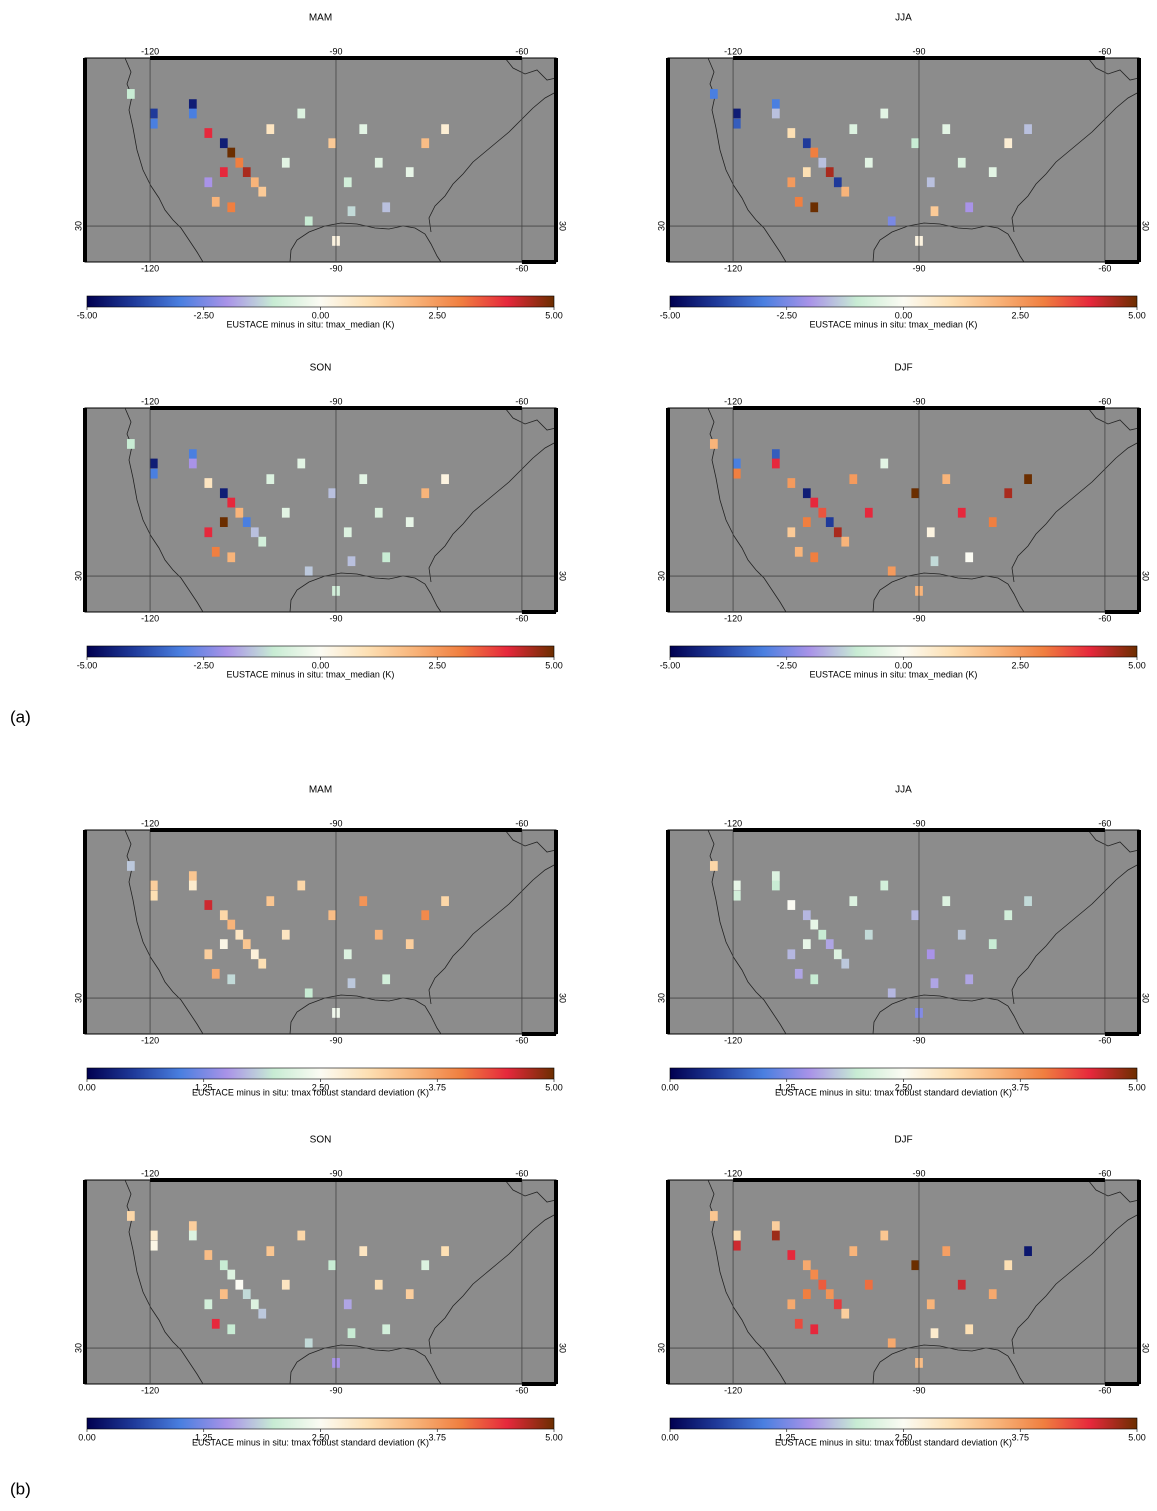 This screenshot has width=1157, height=1511. Describe the element at coordinates (554, 1087) in the screenshot. I see `colorbar-tick-label: 5.00` at that location.